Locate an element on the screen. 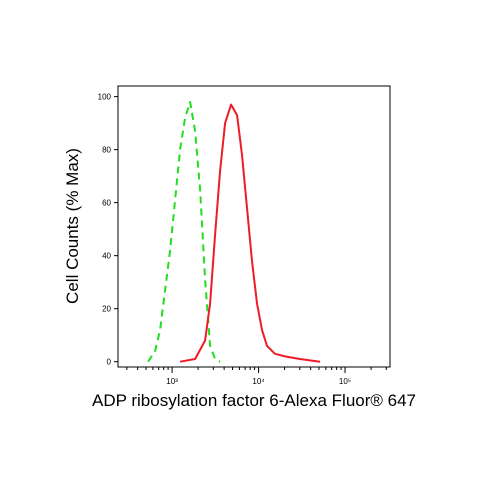 The width and height of the screenshot is (500, 500). y-axis-label: Cell Counts (% Max) is located at coordinates (72, 226).